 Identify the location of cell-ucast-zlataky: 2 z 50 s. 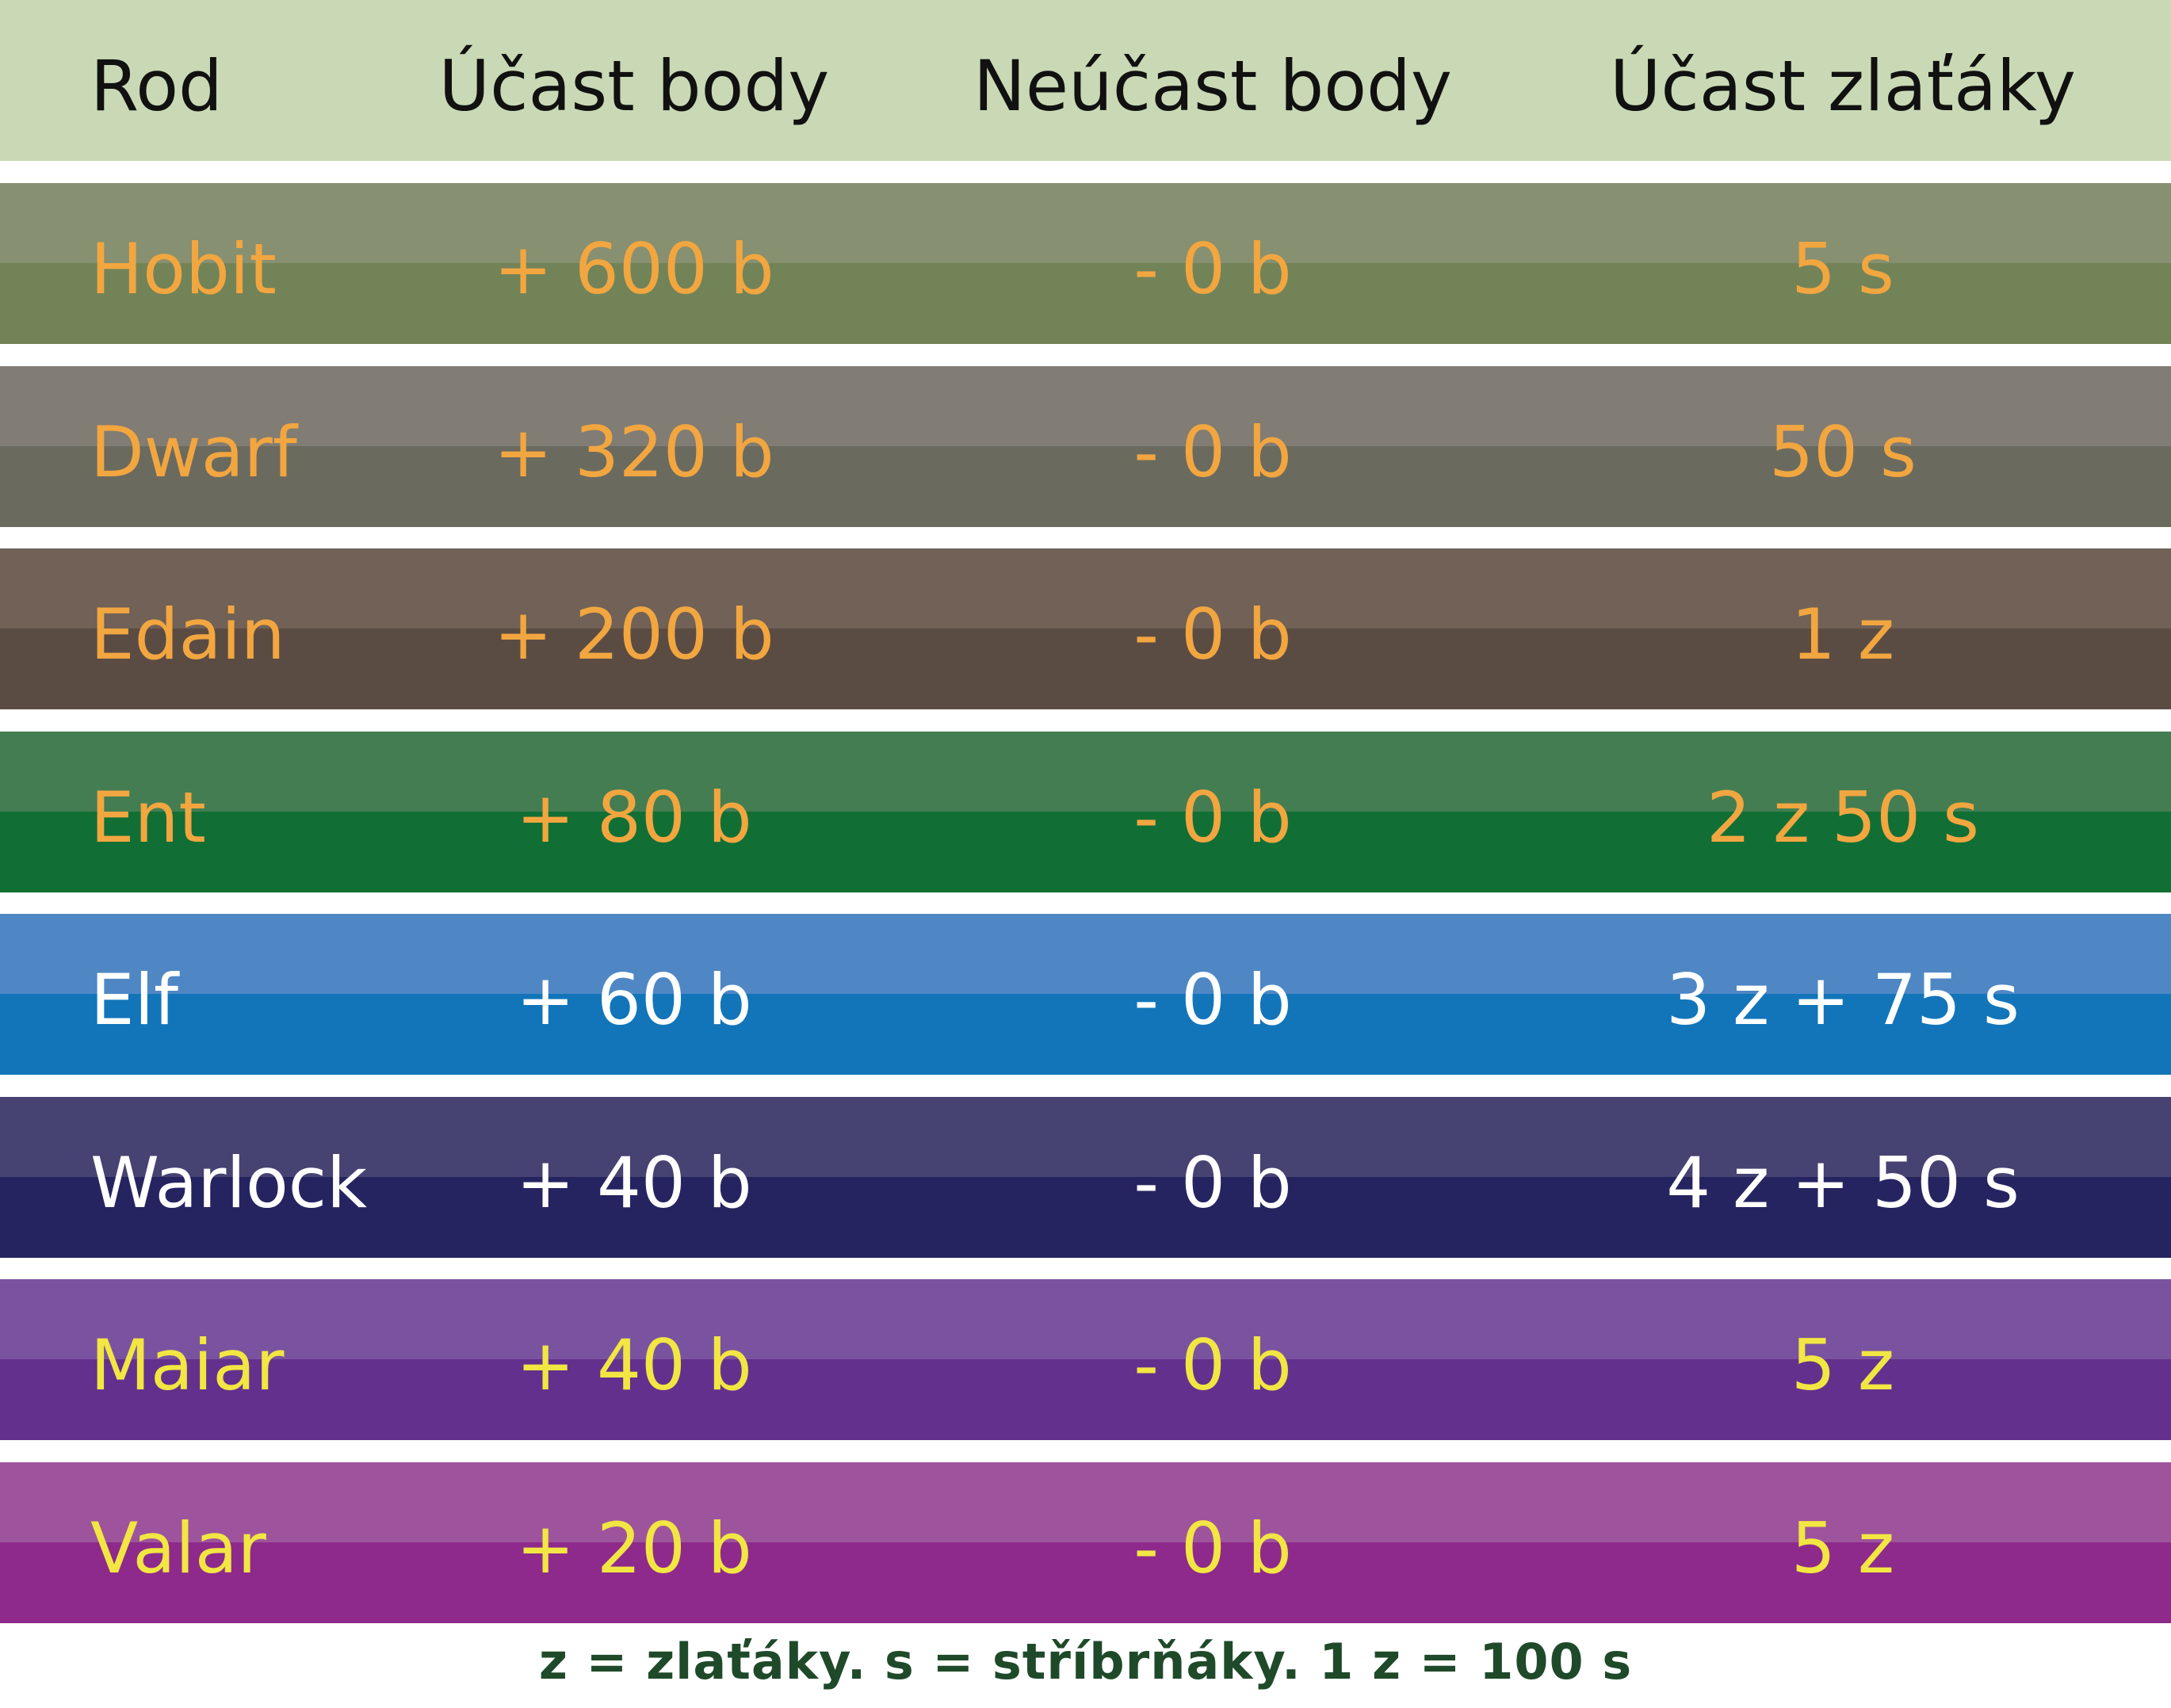
(1843, 817).